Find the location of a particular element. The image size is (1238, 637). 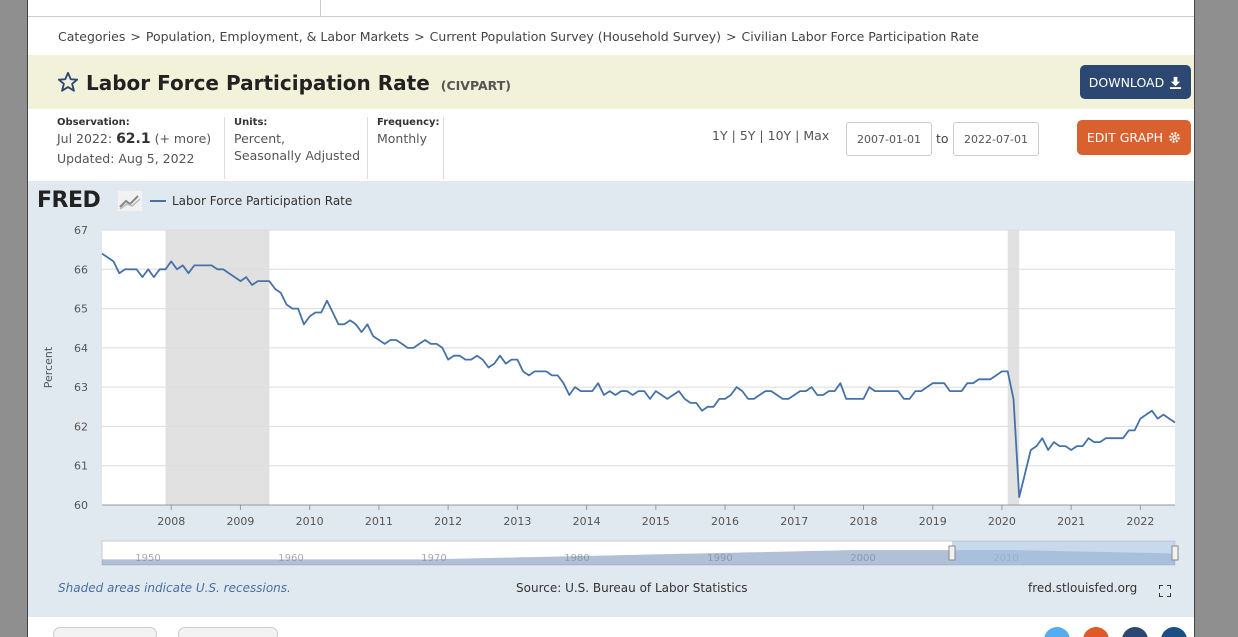

reddit-icon is located at coordinates (1096, 632).